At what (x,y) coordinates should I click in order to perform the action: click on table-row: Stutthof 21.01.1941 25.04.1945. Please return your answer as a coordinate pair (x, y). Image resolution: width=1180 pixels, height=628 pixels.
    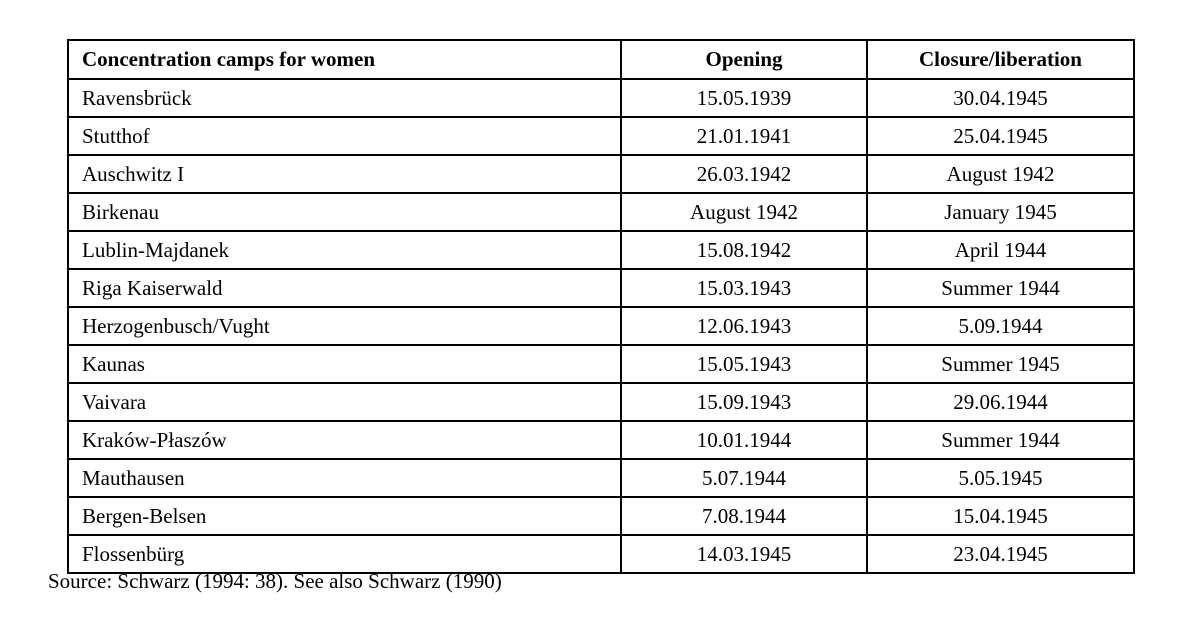
    Looking at the image, I should click on (601, 136).